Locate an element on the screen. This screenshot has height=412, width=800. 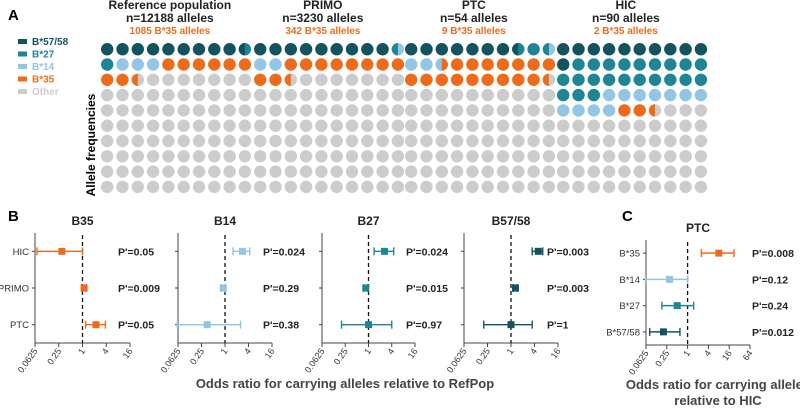
allele-dot-half is located at coordinates (134, 79).